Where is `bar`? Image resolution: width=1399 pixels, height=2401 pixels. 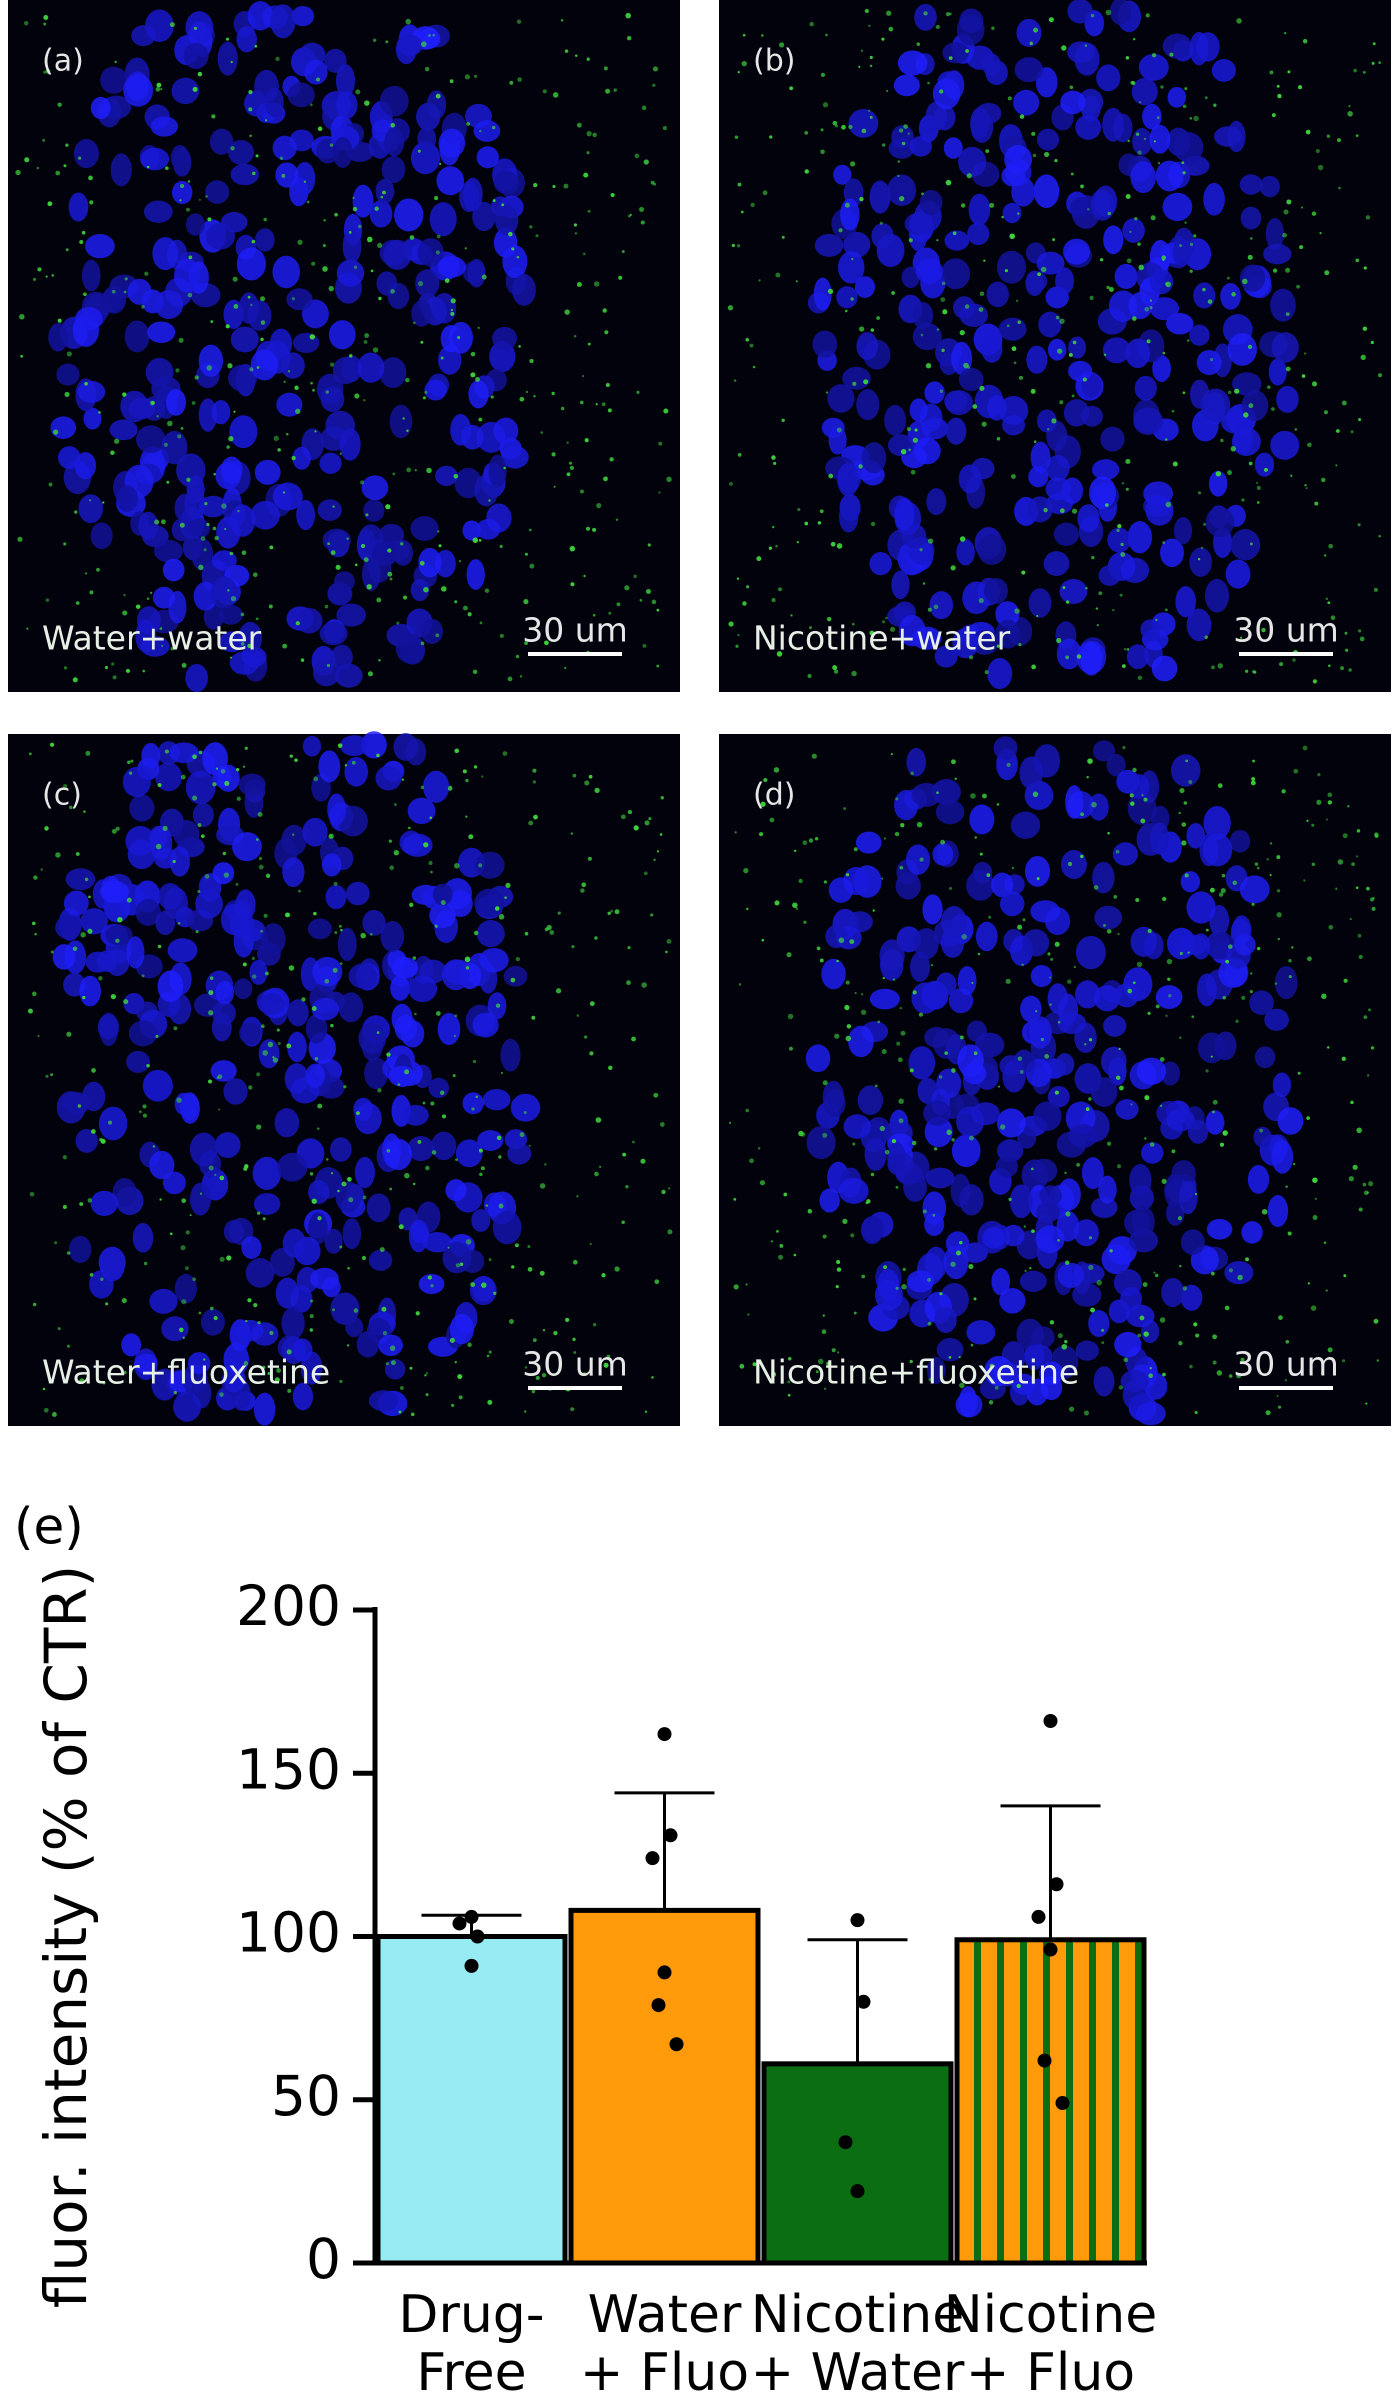
bar is located at coordinates (1050, 2101).